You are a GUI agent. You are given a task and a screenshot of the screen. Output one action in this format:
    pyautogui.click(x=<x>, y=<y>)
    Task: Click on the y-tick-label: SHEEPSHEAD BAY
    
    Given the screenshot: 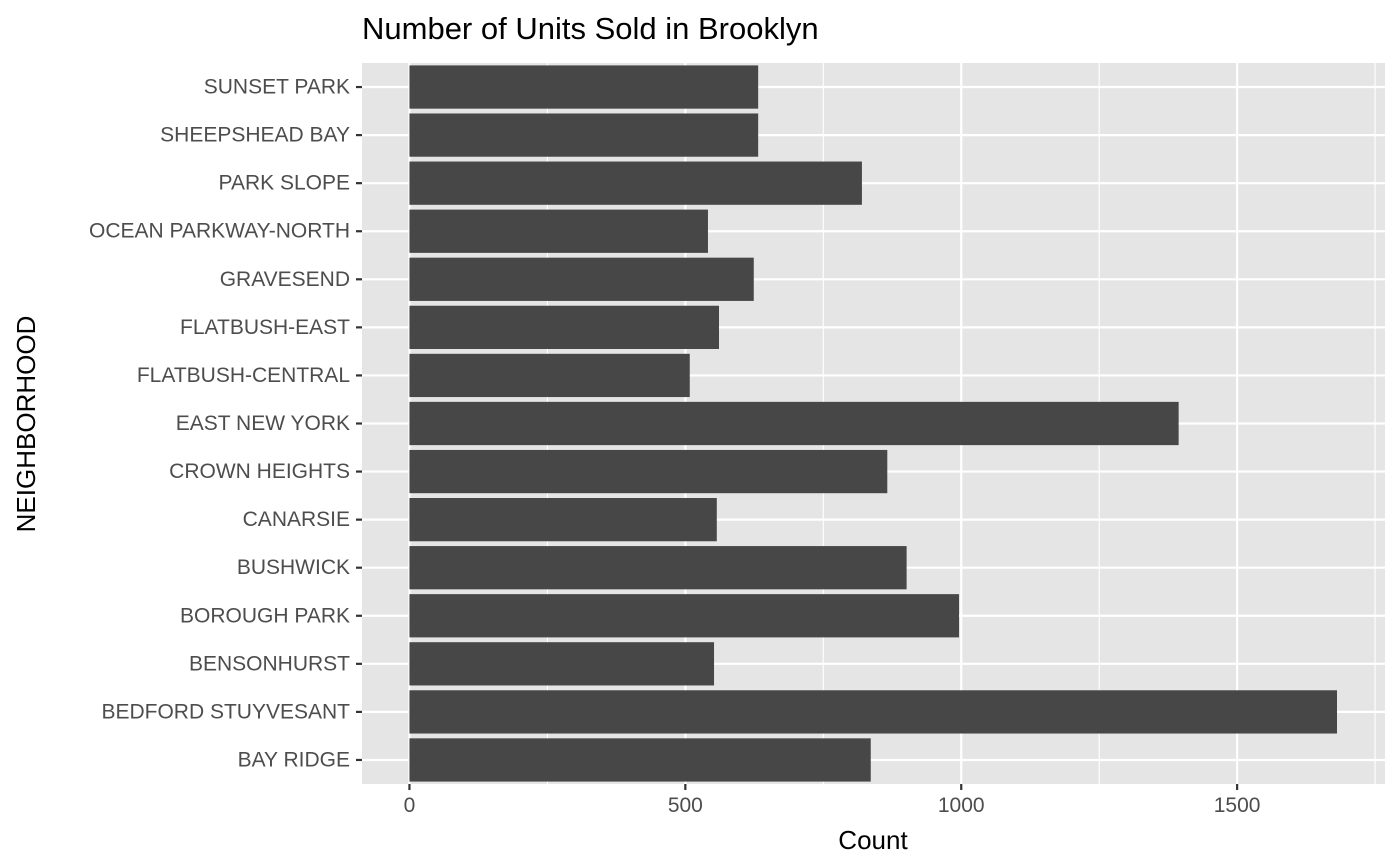 What is the action you would take?
    pyautogui.click(x=255, y=135)
    